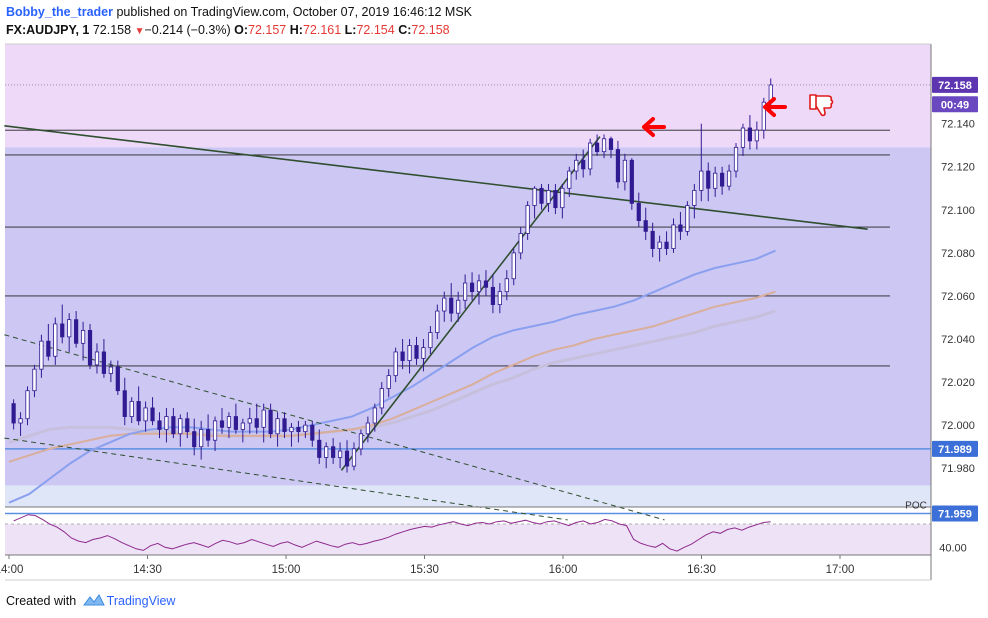 This screenshot has width=988, height=618. What do you see at coordinates (958, 254) in the screenshot?
I see `price-tick-label: 72.080` at bounding box center [958, 254].